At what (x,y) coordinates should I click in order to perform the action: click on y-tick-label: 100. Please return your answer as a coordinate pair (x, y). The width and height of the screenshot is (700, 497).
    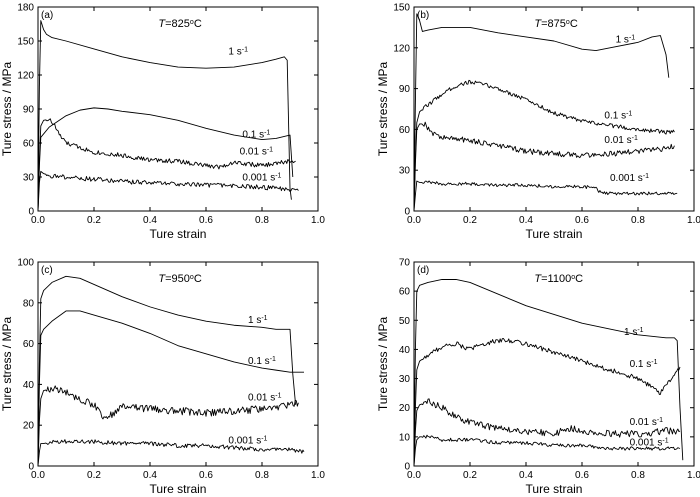
    Looking at the image, I should click on (25, 263).